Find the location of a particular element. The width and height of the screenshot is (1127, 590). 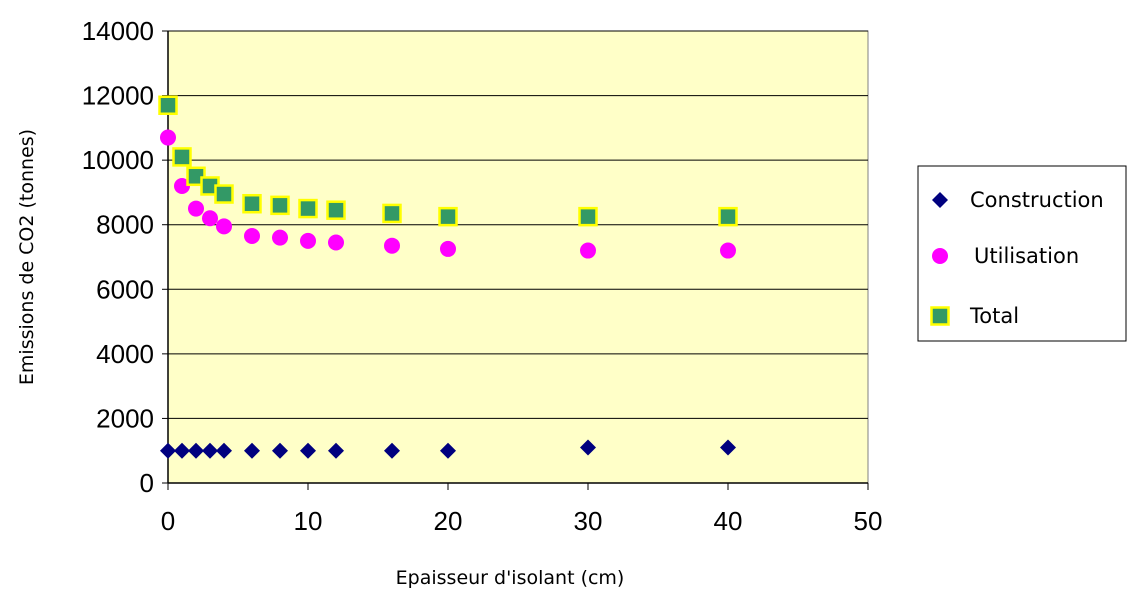

y-tick-labels: 0 2000 4000 6000 8000 10000 12000 14000 is located at coordinates (118, 257).